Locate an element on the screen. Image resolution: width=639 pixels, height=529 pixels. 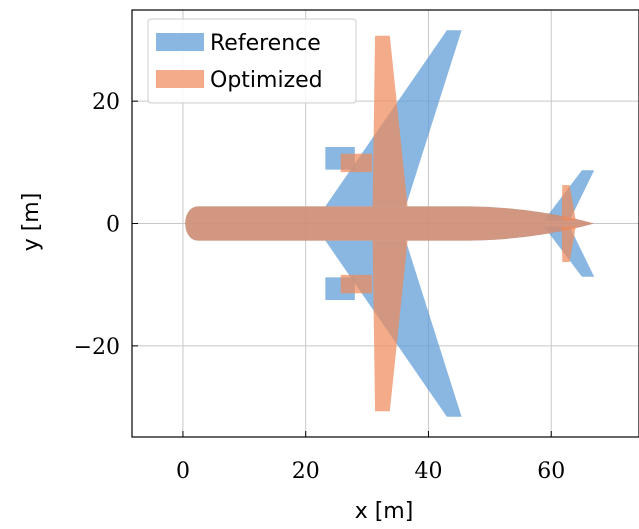
x-tick-label: 0 is located at coordinates (183, 471).